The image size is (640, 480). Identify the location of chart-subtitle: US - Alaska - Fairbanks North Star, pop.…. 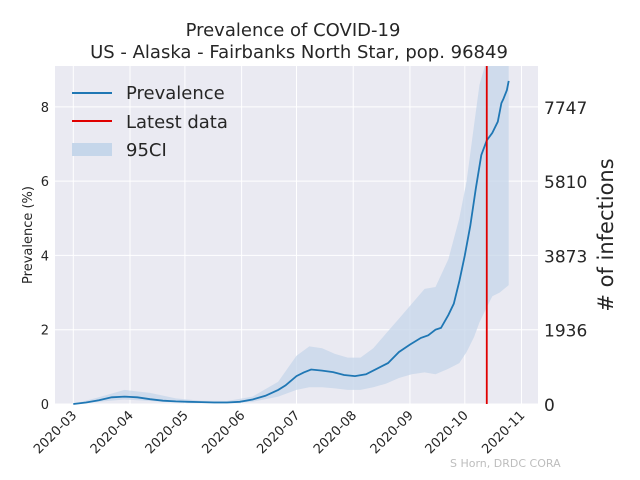
(299, 52).